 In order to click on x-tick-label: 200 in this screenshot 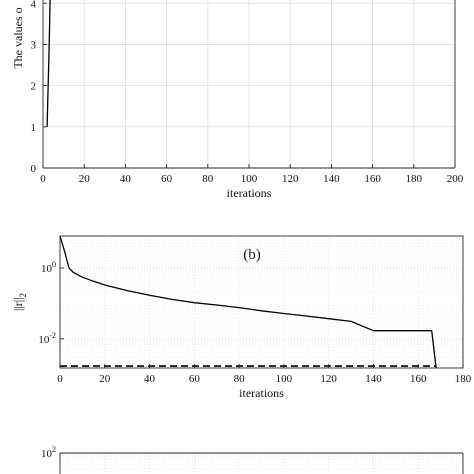, I will do `click(455, 179)`.